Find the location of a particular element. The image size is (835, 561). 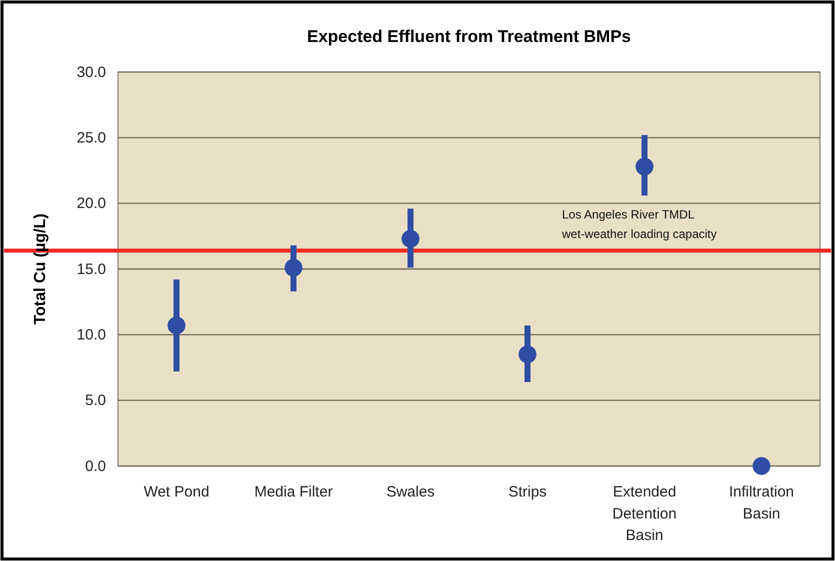

x-tick-label: Media Filter is located at coordinates (293, 492).